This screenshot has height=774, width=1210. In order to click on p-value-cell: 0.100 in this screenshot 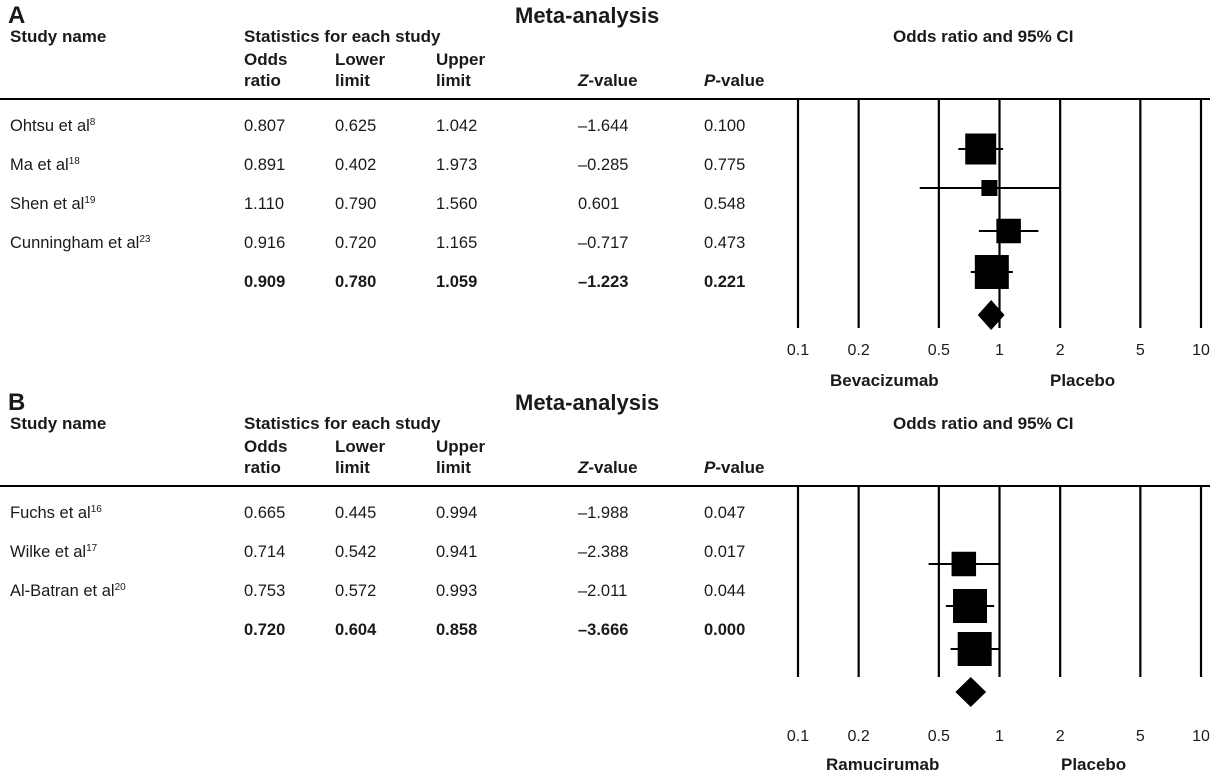, I will do `click(725, 126)`.